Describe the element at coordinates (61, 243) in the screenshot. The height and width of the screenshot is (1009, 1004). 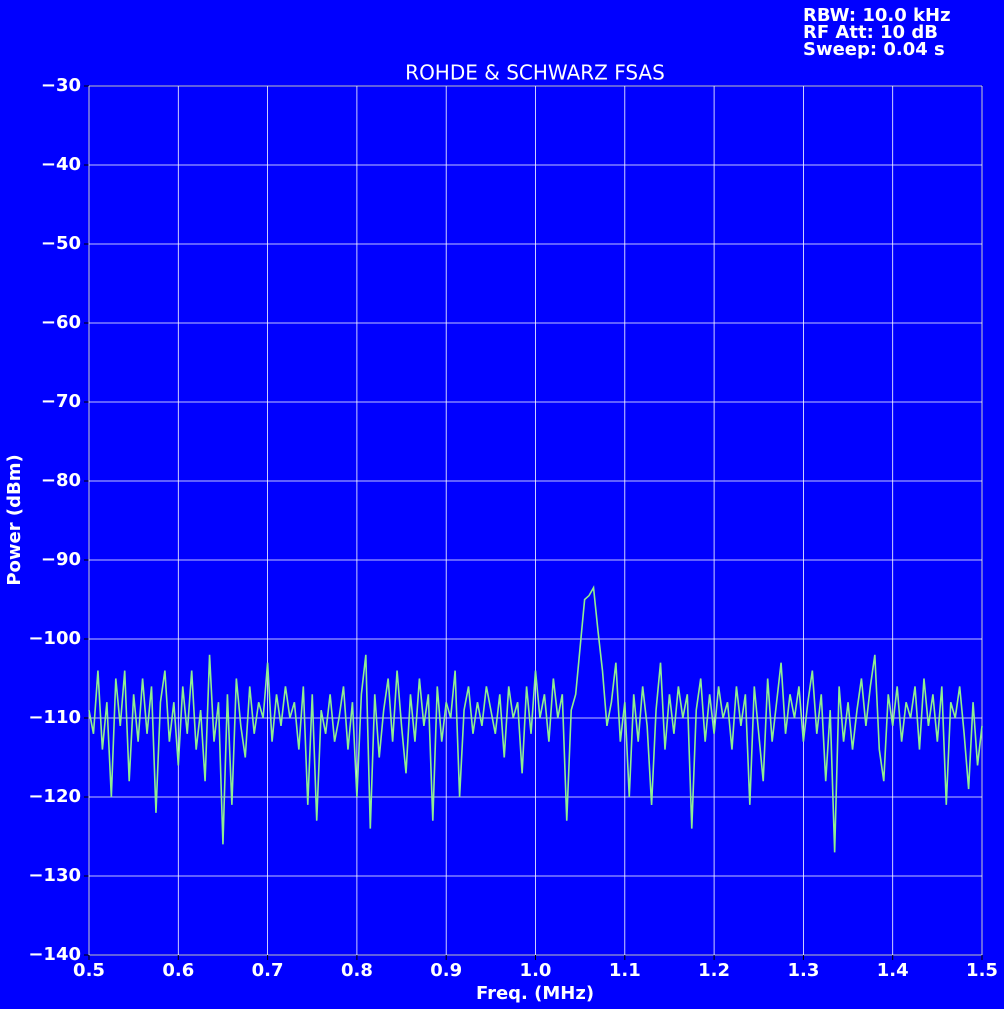
I see `y-tick-label: −50` at that location.